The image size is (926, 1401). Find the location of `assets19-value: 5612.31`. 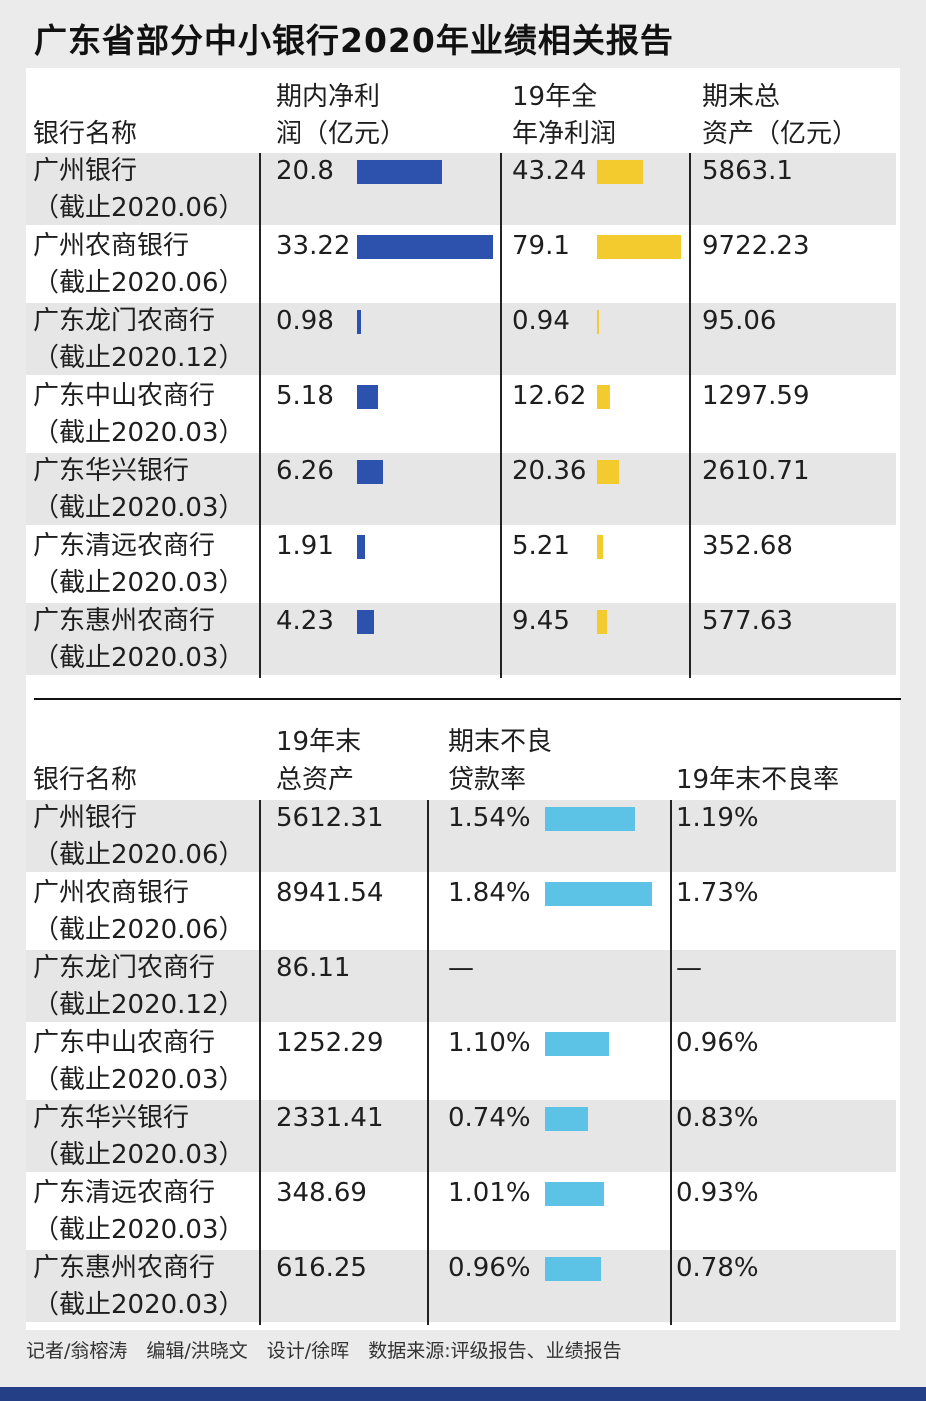

assets19-value: 5612.31 is located at coordinates (330, 818).